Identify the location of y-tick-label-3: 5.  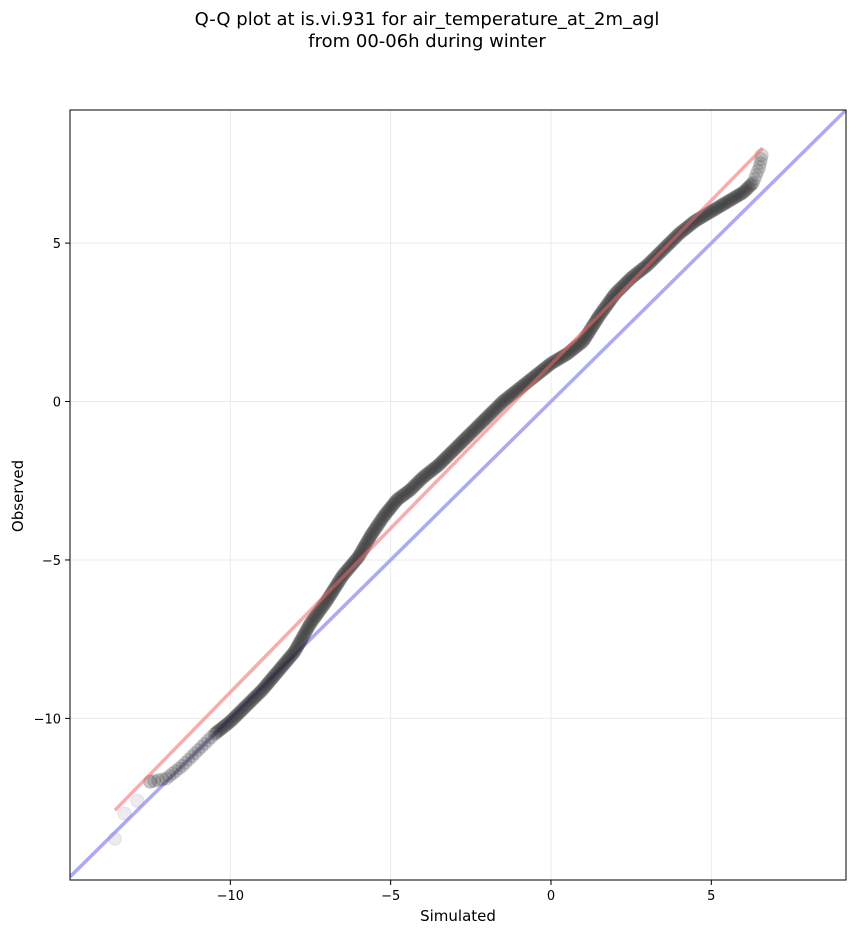
(57, 244).